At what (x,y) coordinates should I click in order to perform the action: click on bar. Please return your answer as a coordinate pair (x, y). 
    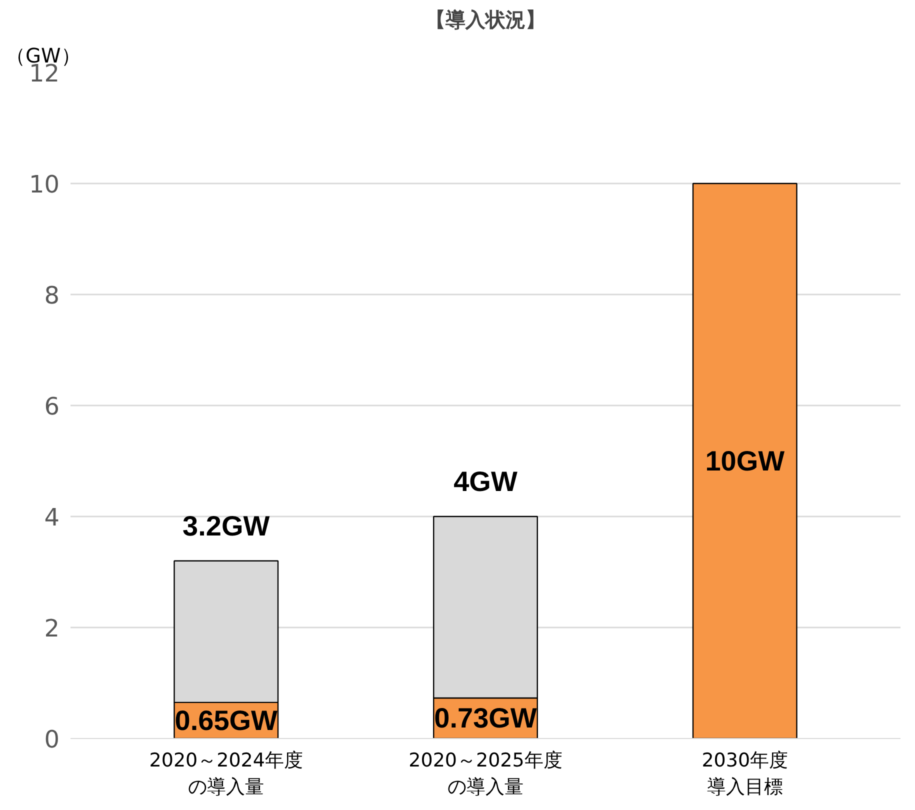
    Looking at the image, I should click on (745, 460).